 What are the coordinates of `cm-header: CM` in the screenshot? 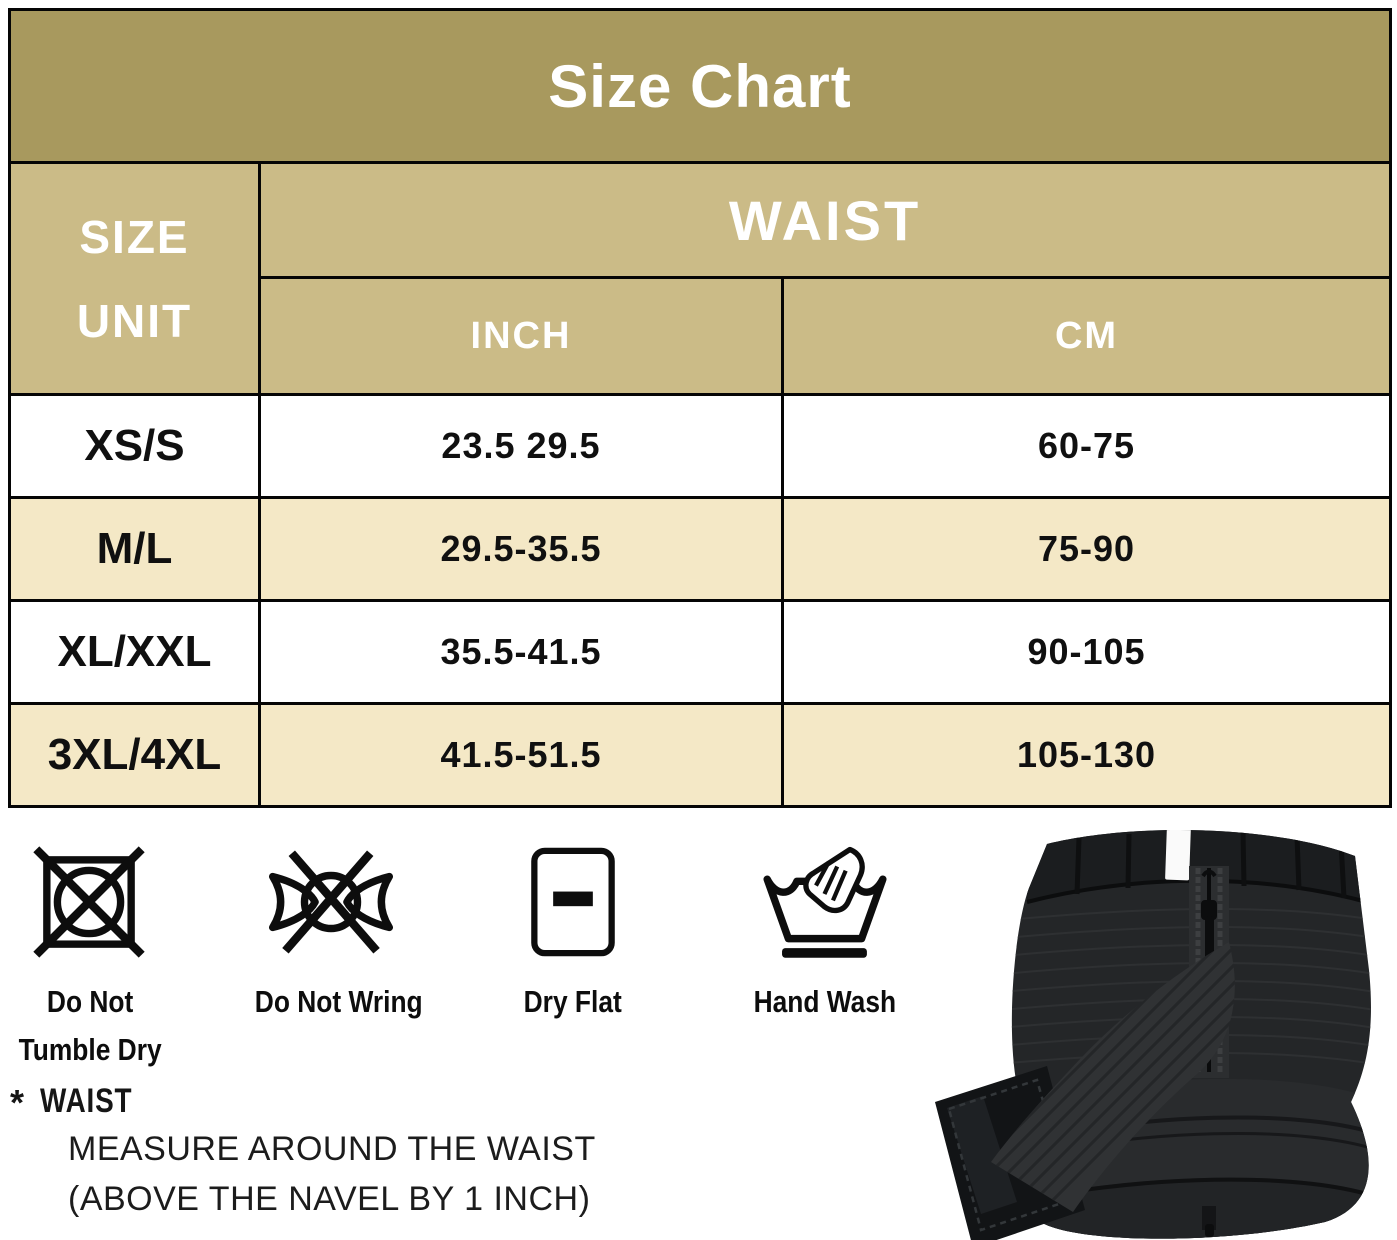 It's located at (1086, 336).